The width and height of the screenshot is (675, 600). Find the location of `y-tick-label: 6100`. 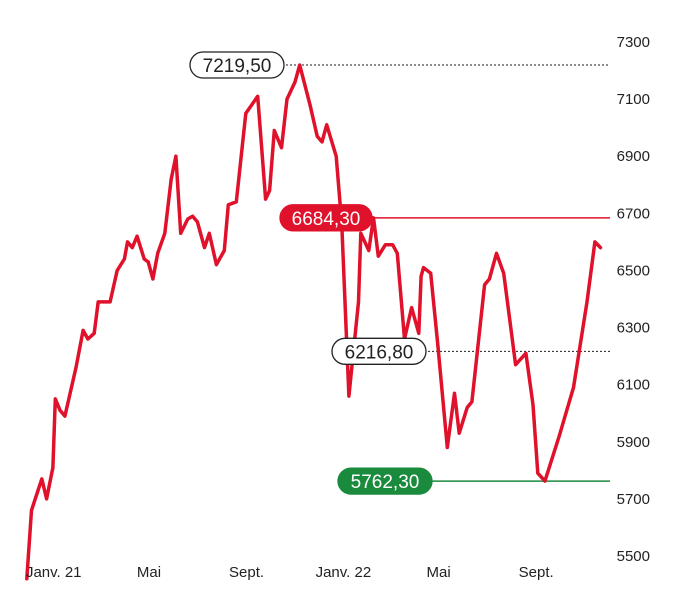

y-tick-label: 6100 is located at coordinates (633, 385).